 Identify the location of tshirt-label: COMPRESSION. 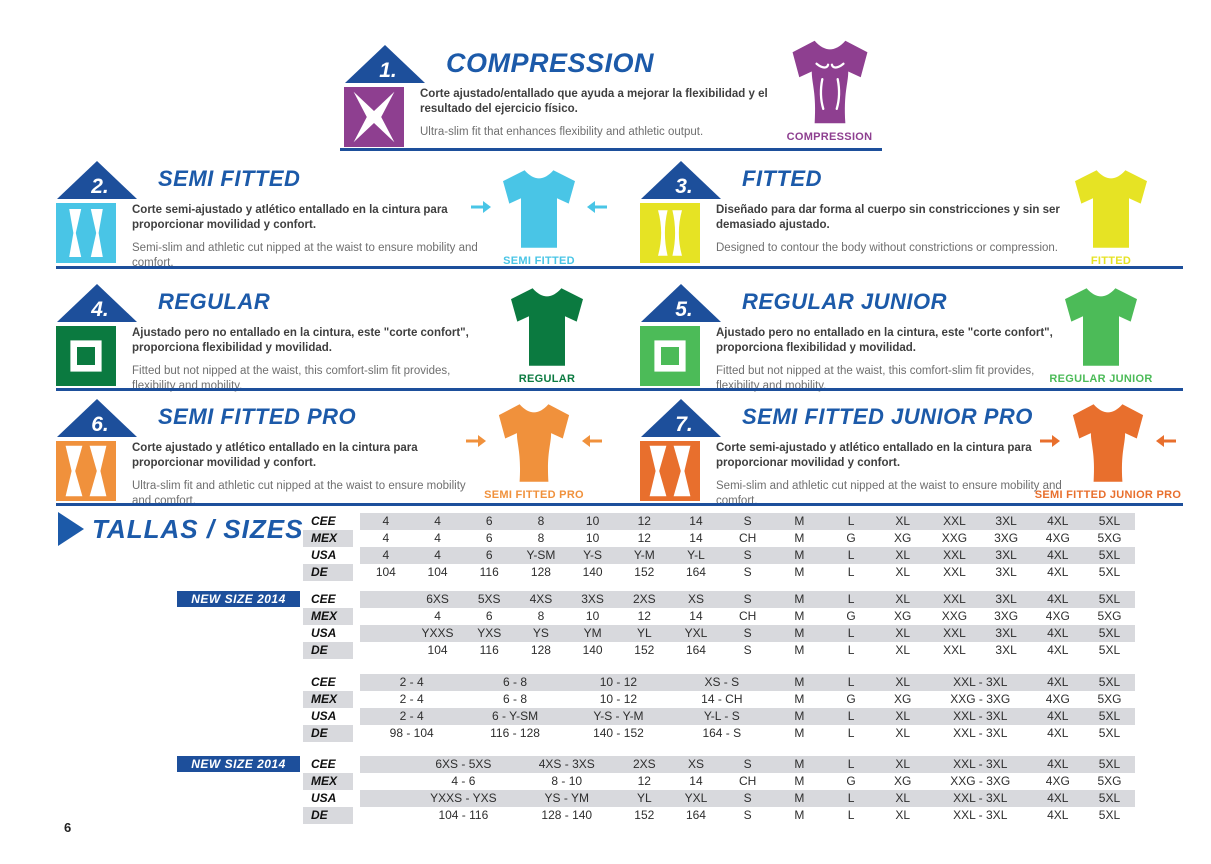
(829, 137).